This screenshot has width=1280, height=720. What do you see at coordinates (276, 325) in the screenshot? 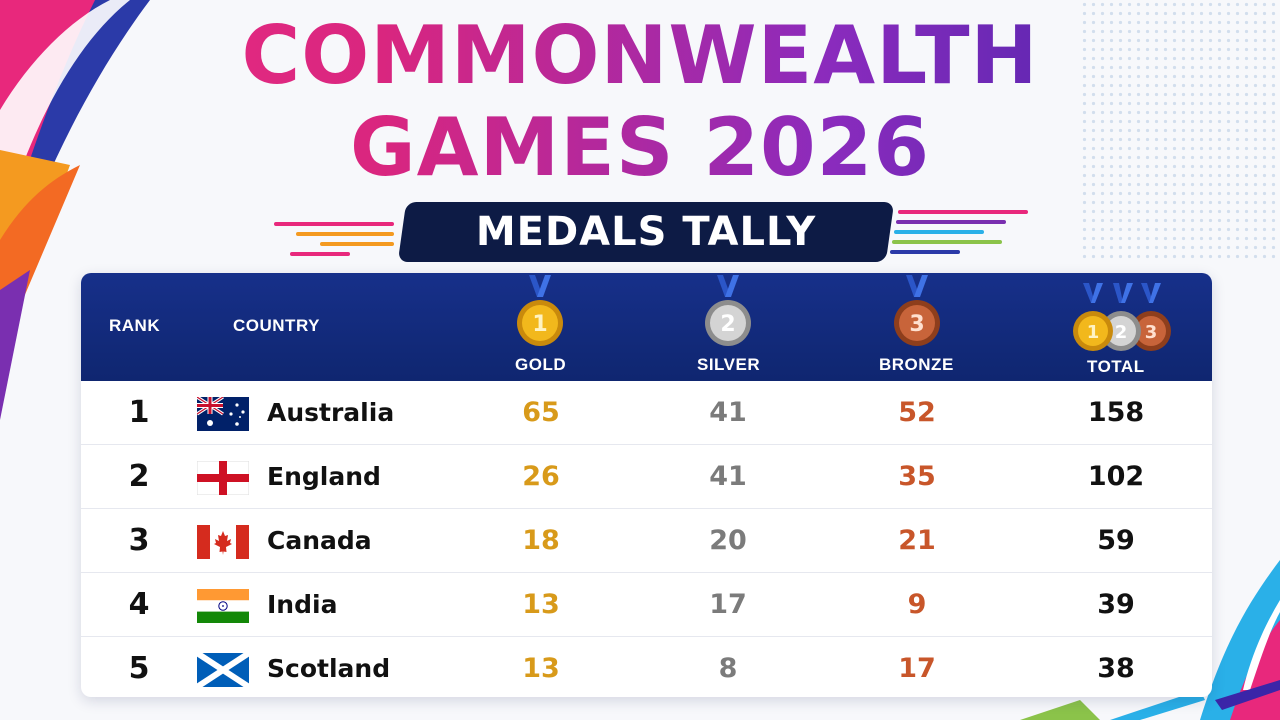
I see `column-header-country: COUNTRY` at bounding box center [276, 325].